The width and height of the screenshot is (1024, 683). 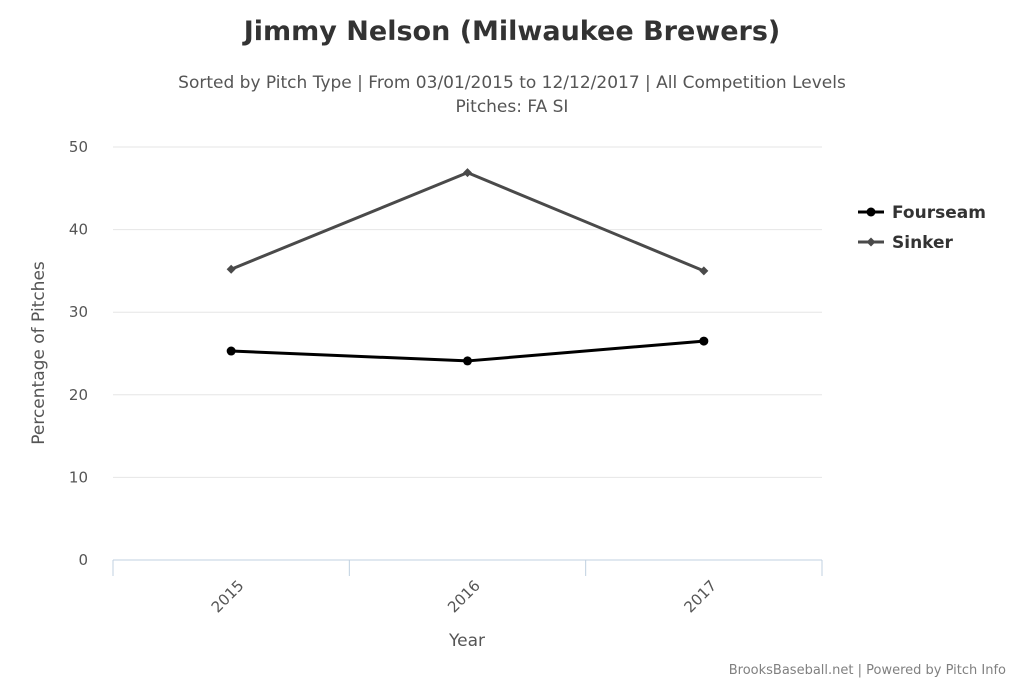 What do you see at coordinates (467, 222) in the screenshot?
I see `series-line-sinker` at bounding box center [467, 222].